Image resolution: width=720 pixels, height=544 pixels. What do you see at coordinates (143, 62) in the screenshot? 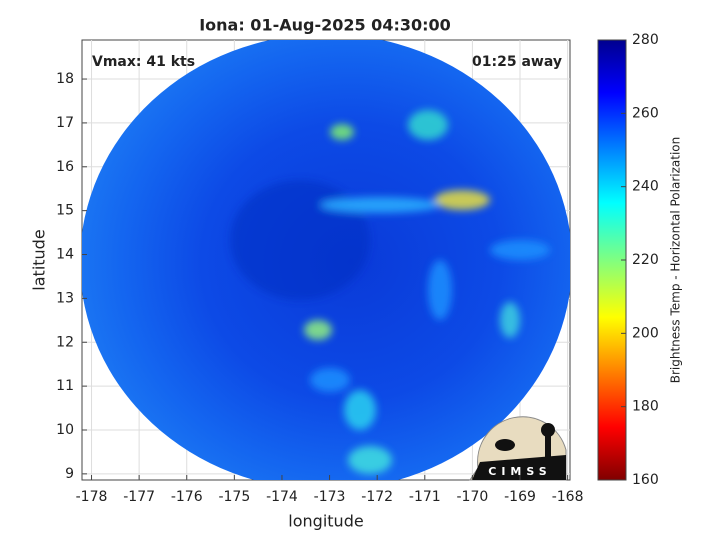
I see `vmax-annotation: Vmax: 41 kts` at bounding box center [143, 62].